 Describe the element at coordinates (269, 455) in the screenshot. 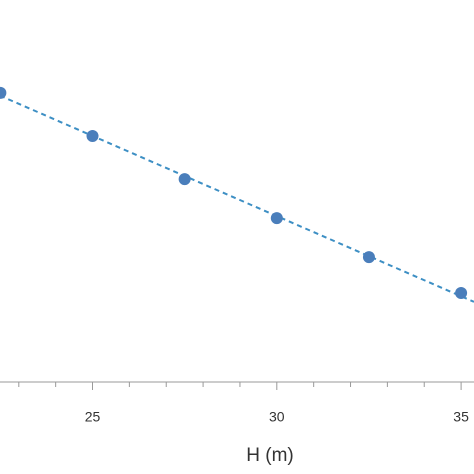

I see `x-axis-title: H (m)` at that location.